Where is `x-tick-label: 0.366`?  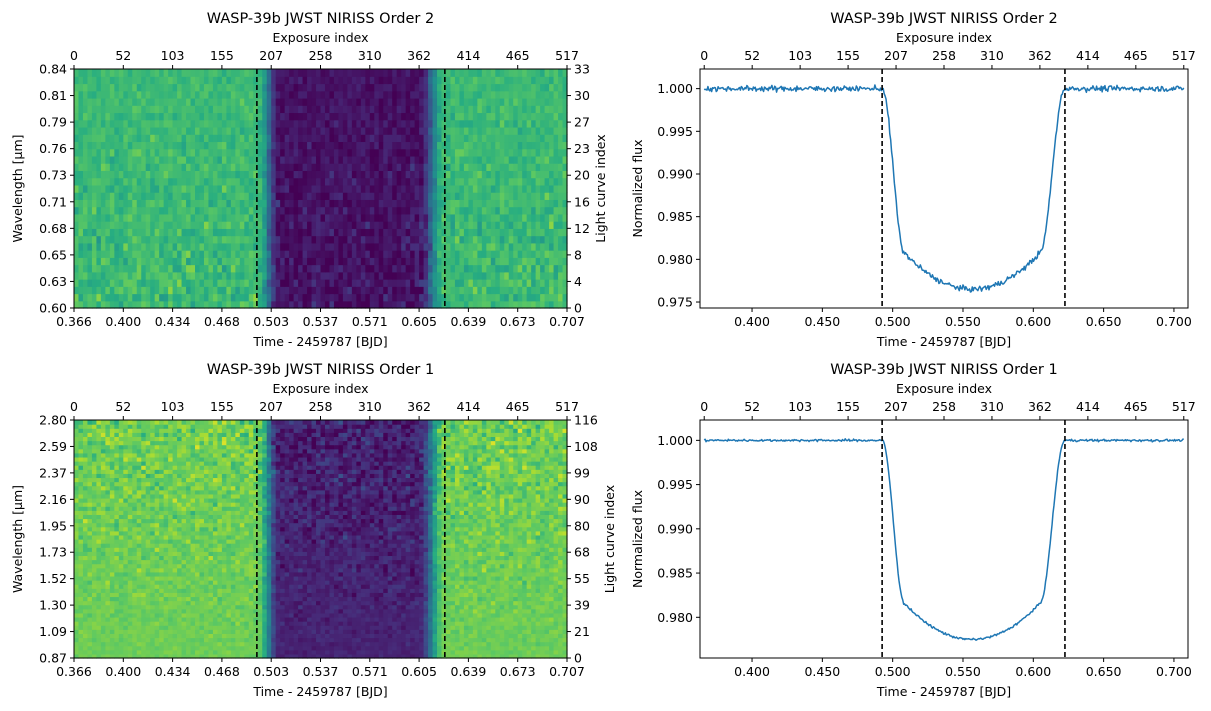
x-tick-label: 0.366 is located at coordinates (74, 321).